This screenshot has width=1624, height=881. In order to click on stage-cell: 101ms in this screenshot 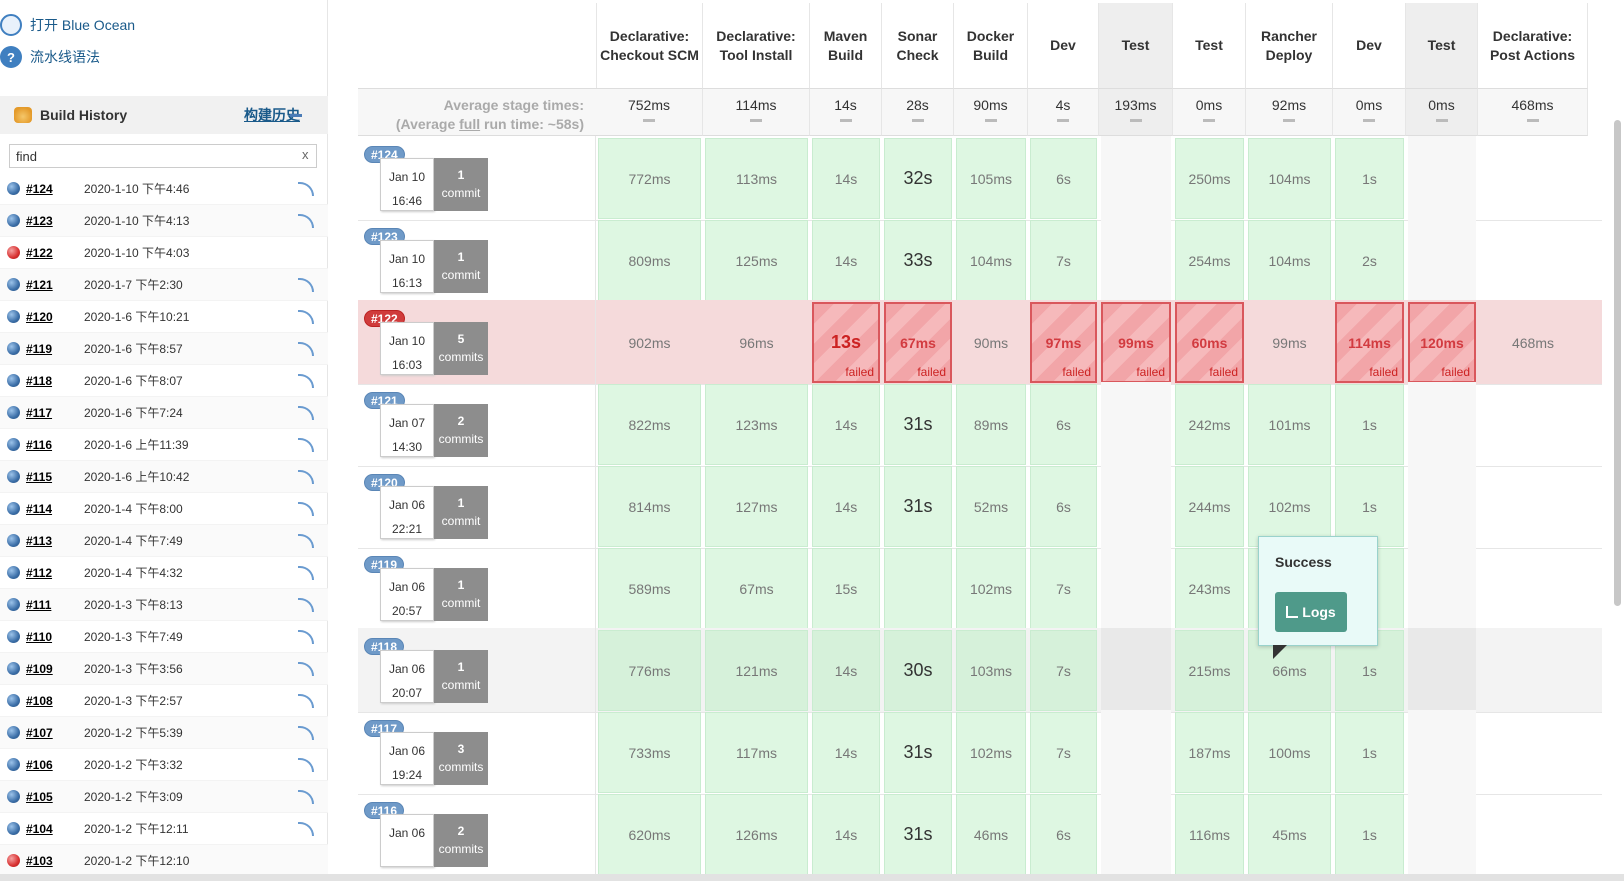, I will do `click(1289, 424)`.